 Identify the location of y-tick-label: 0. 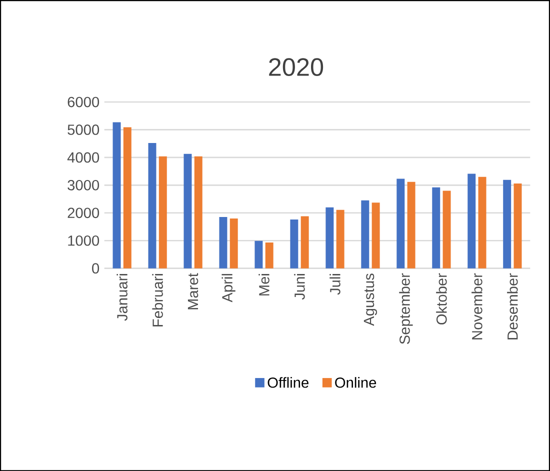
(96, 268).